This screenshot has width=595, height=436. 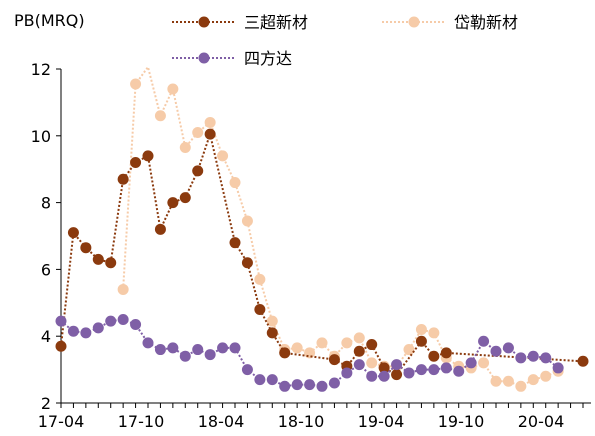 I want to click on x-tick-label: 18-04, so click(x=221, y=421).